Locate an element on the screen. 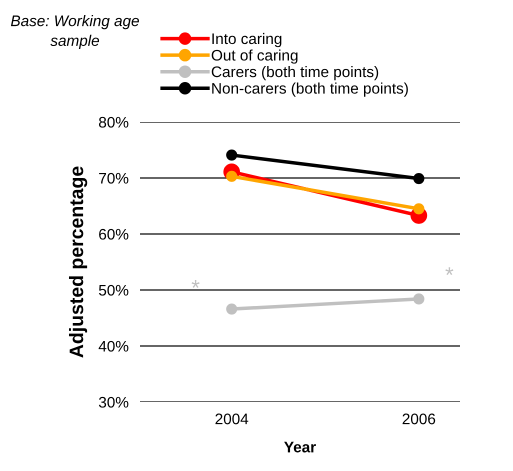 The image size is (513, 471). y-tick-label: 50% is located at coordinates (113, 290).